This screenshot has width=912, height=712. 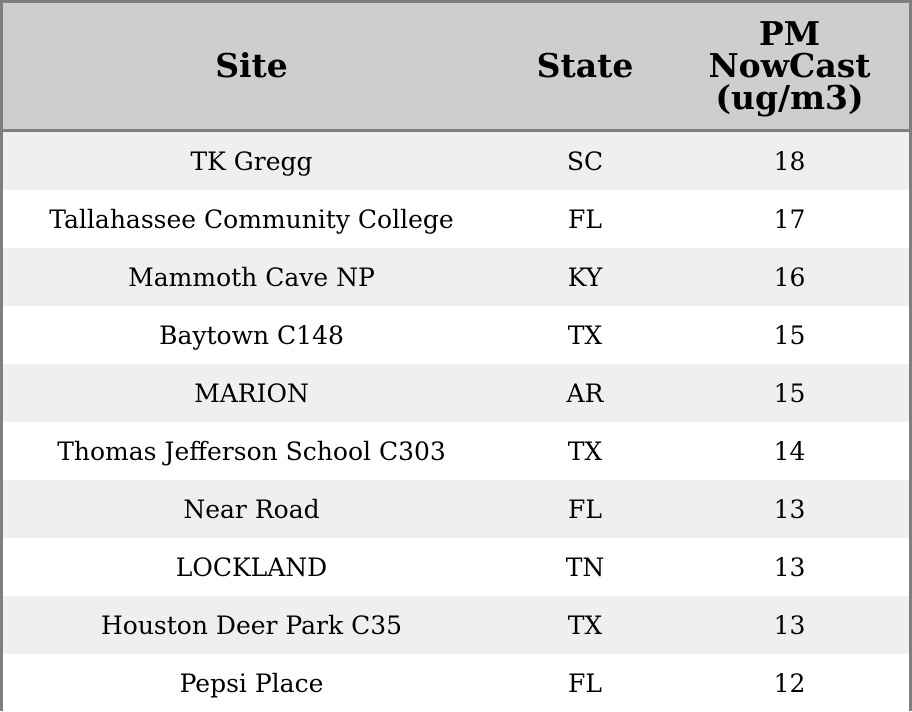 What do you see at coordinates (789, 219) in the screenshot?
I see `pm-value-cell: 17` at bounding box center [789, 219].